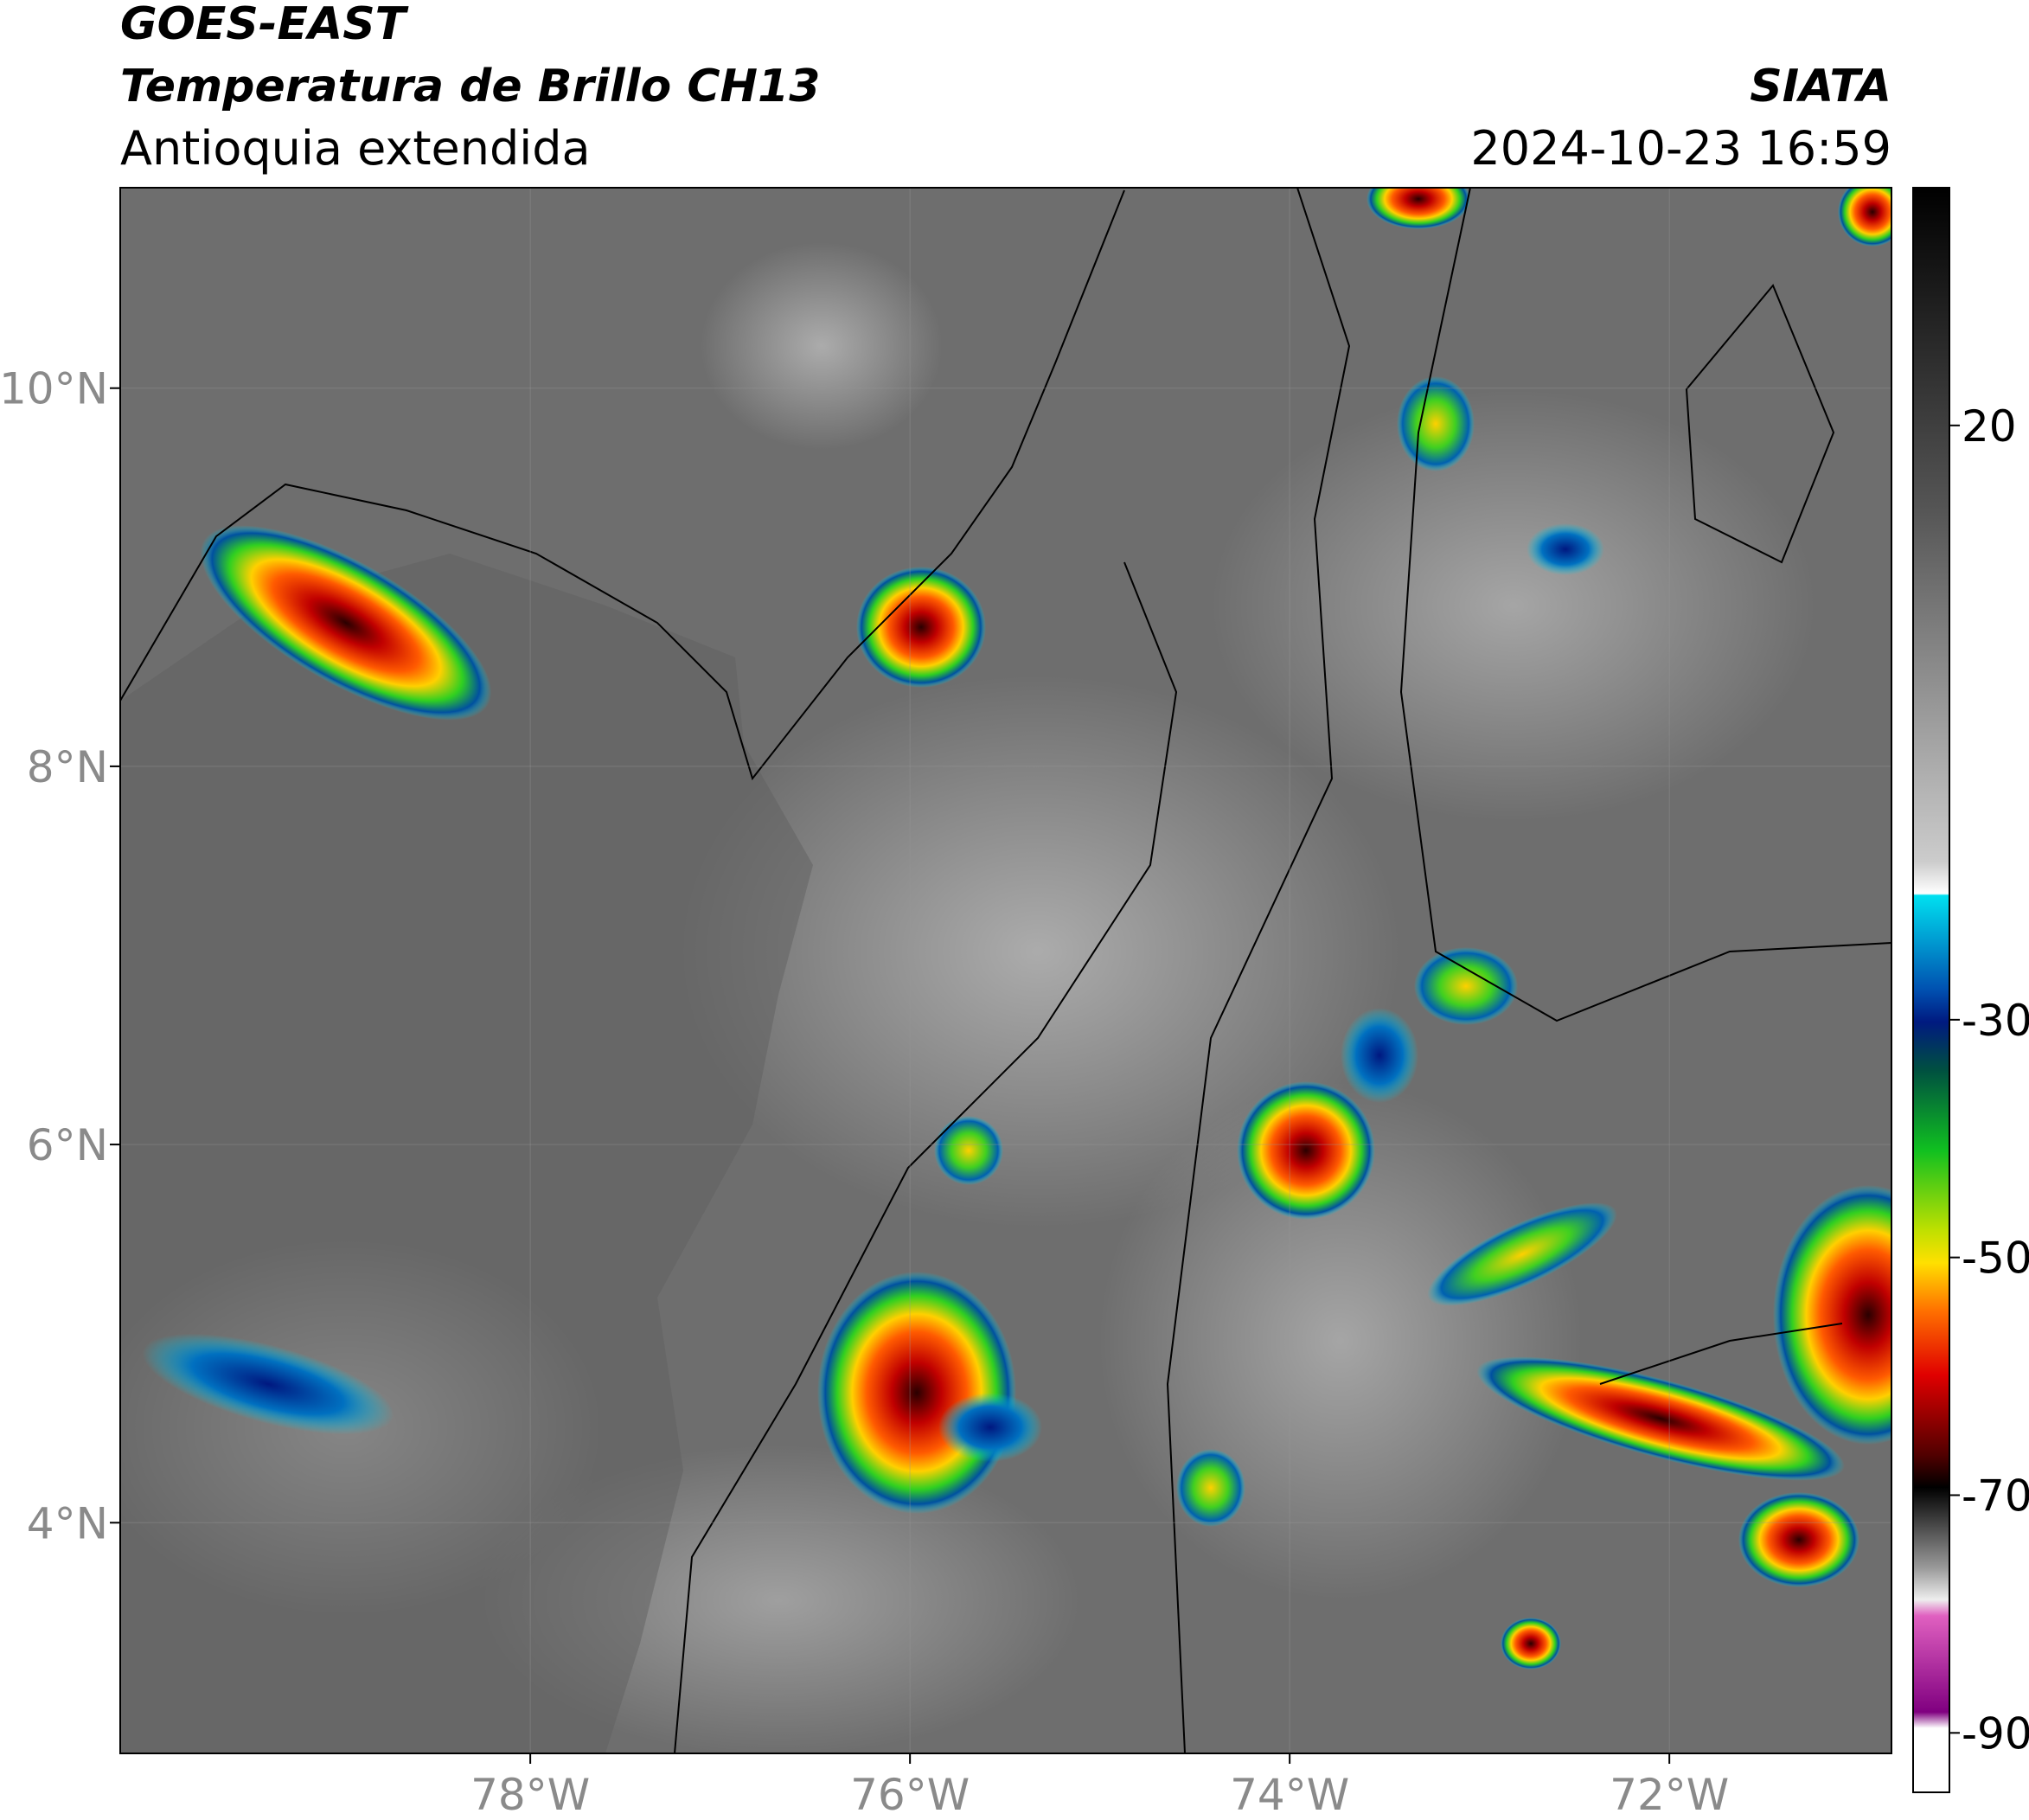  I want to click on colorbar-tick-label: 20, so click(1989, 426).